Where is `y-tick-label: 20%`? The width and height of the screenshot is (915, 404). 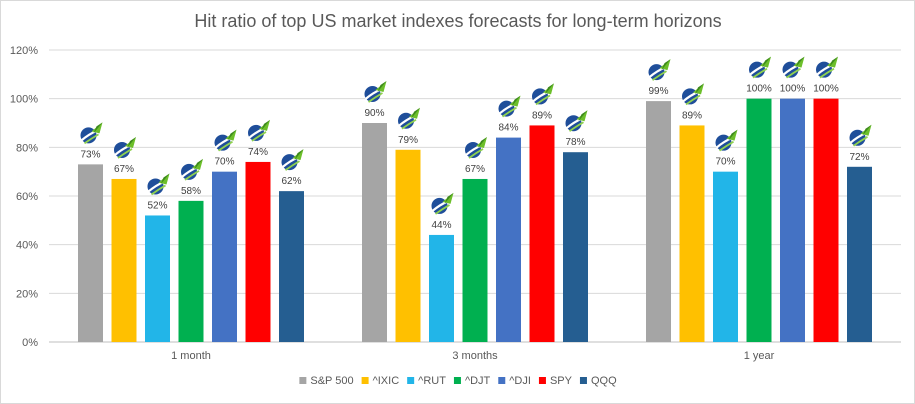 y-tick-label: 20% is located at coordinates (27, 294).